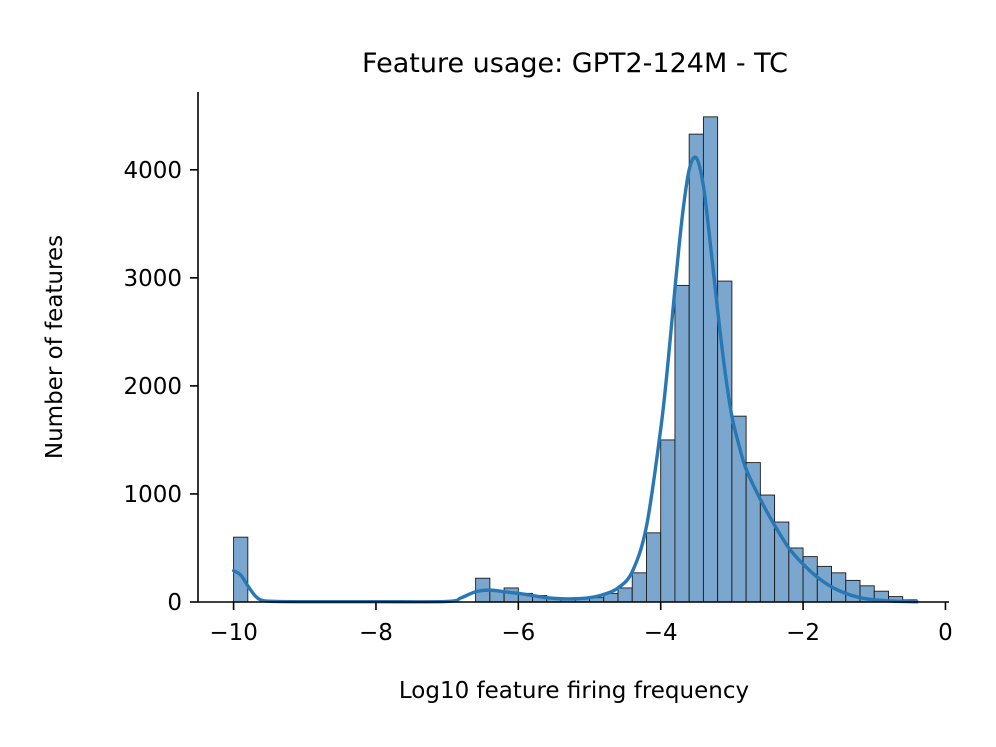 The width and height of the screenshot is (996, 747). I want to click on y-tick-label: 4000, so click(152, 171).